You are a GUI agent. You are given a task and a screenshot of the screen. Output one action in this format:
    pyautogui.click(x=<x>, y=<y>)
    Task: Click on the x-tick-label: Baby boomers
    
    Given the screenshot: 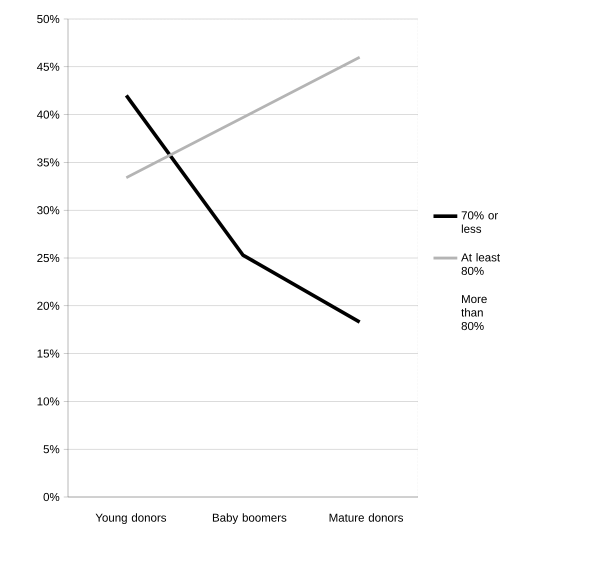 What is the action you would take?
    pyautogui.click(x=249, y=518)
    